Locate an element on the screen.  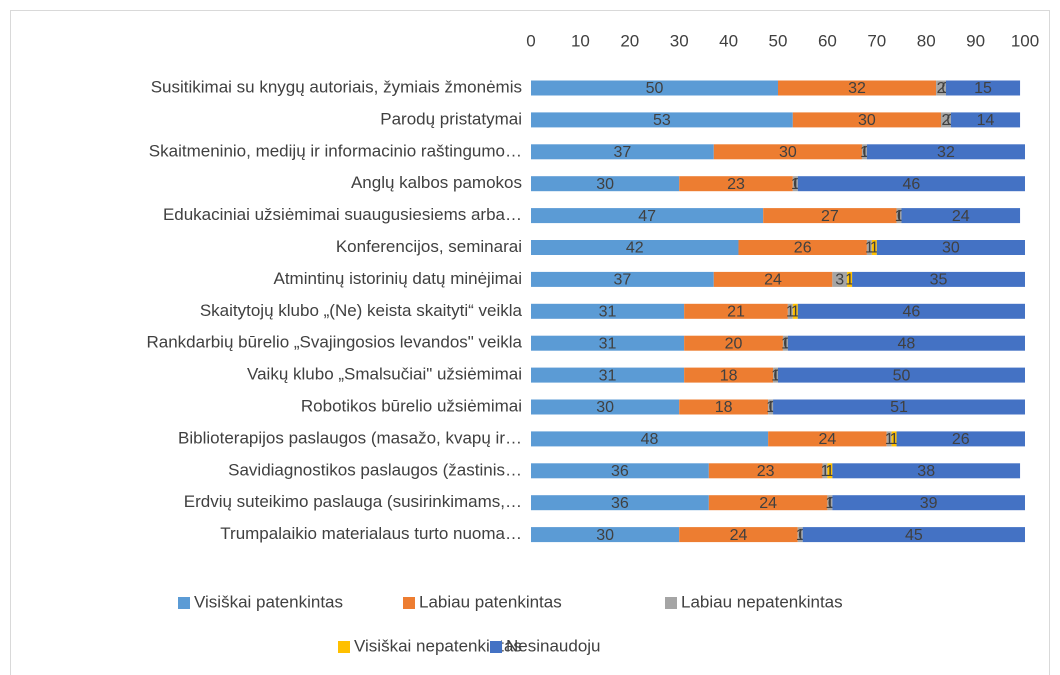
data-label: 37 is located at coordinates (622, 152).